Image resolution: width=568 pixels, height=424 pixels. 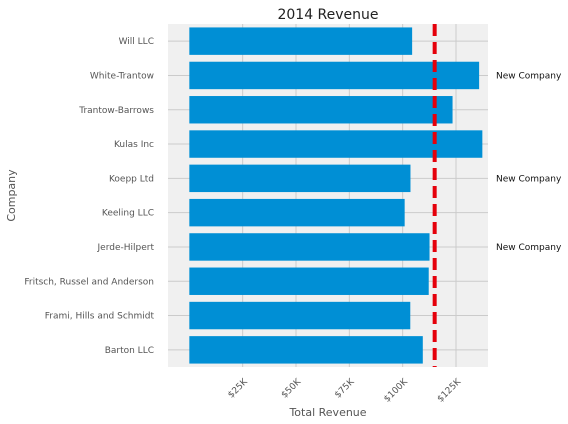 I want to click on y-axis-label: Company, so click(x=11, y=195).